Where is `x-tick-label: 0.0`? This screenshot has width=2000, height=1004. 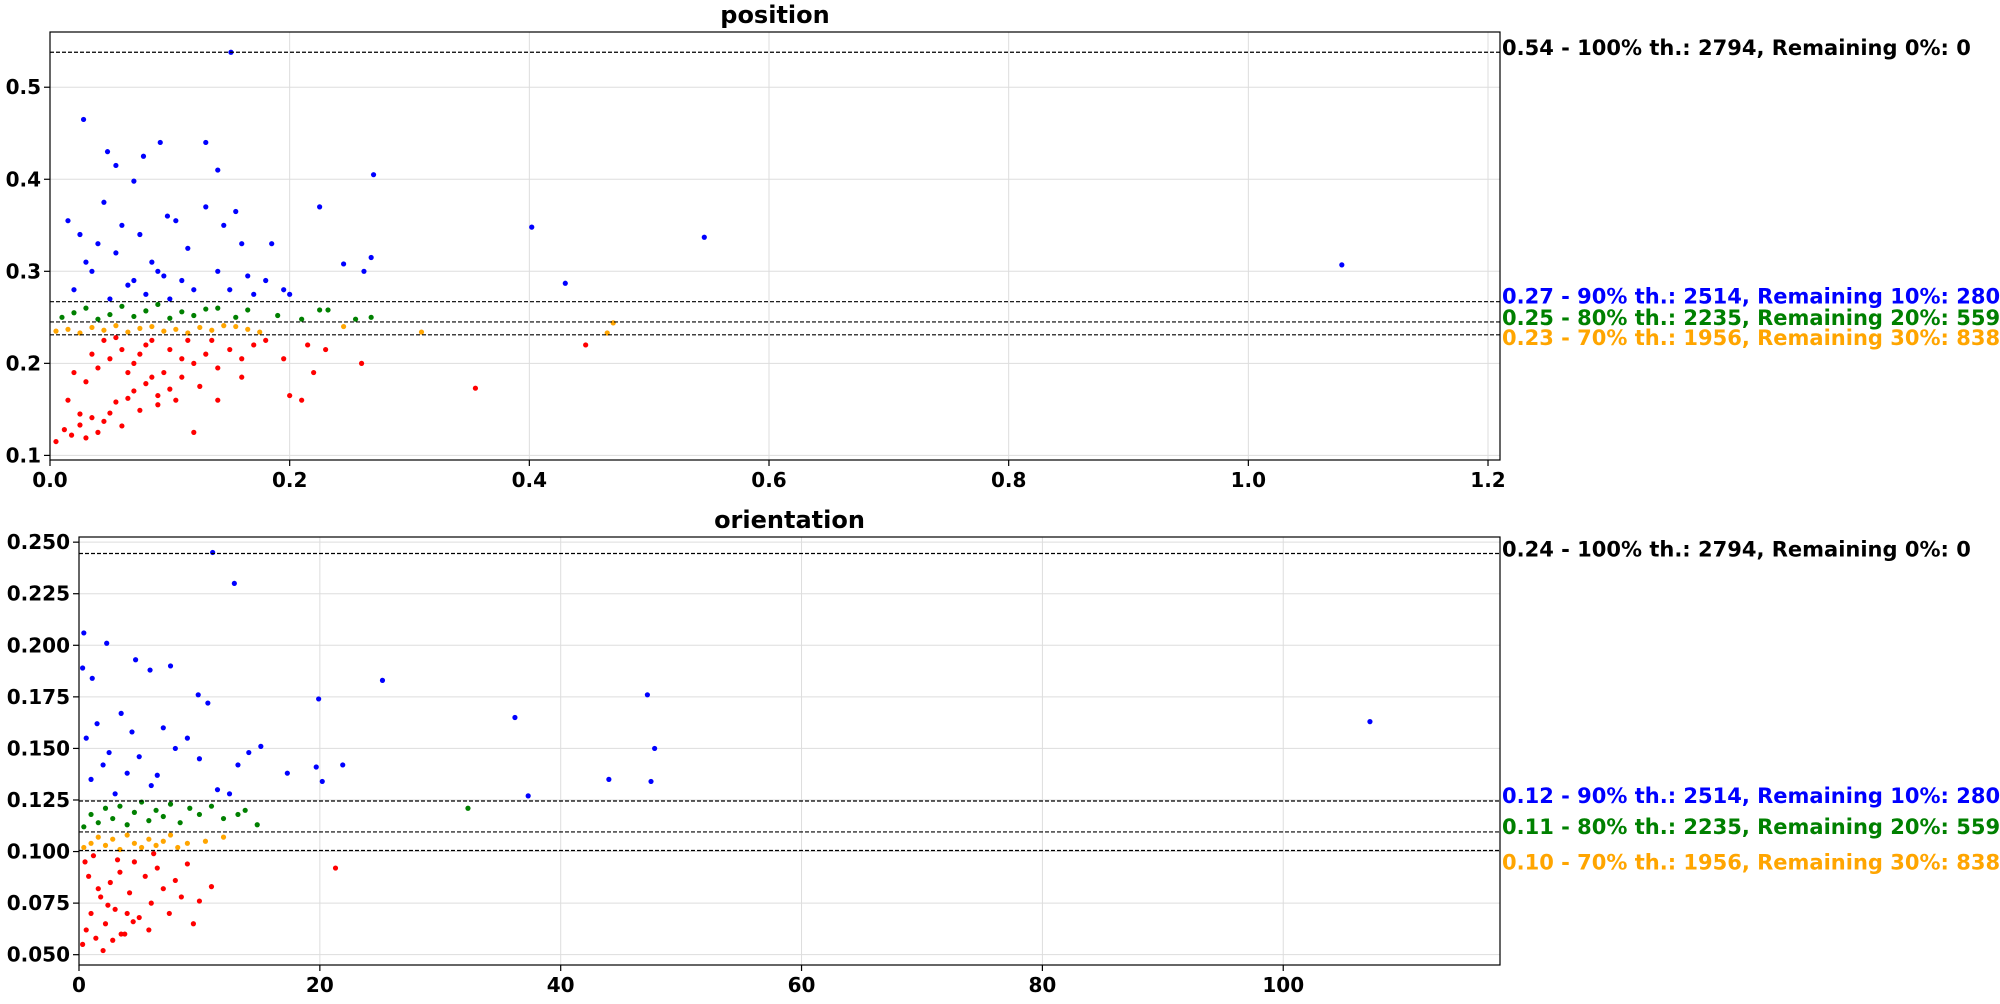 x-tick-label: 0.0 is located at coordinates (49, 480).